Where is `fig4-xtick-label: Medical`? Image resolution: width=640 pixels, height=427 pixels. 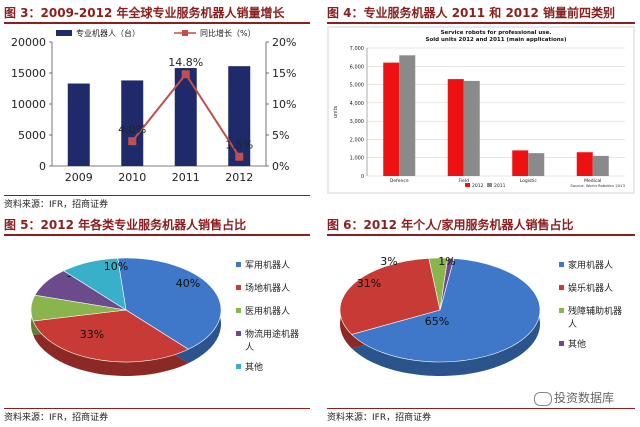
fig4-xtick-label: Medical is located at coordinates (592, 181).